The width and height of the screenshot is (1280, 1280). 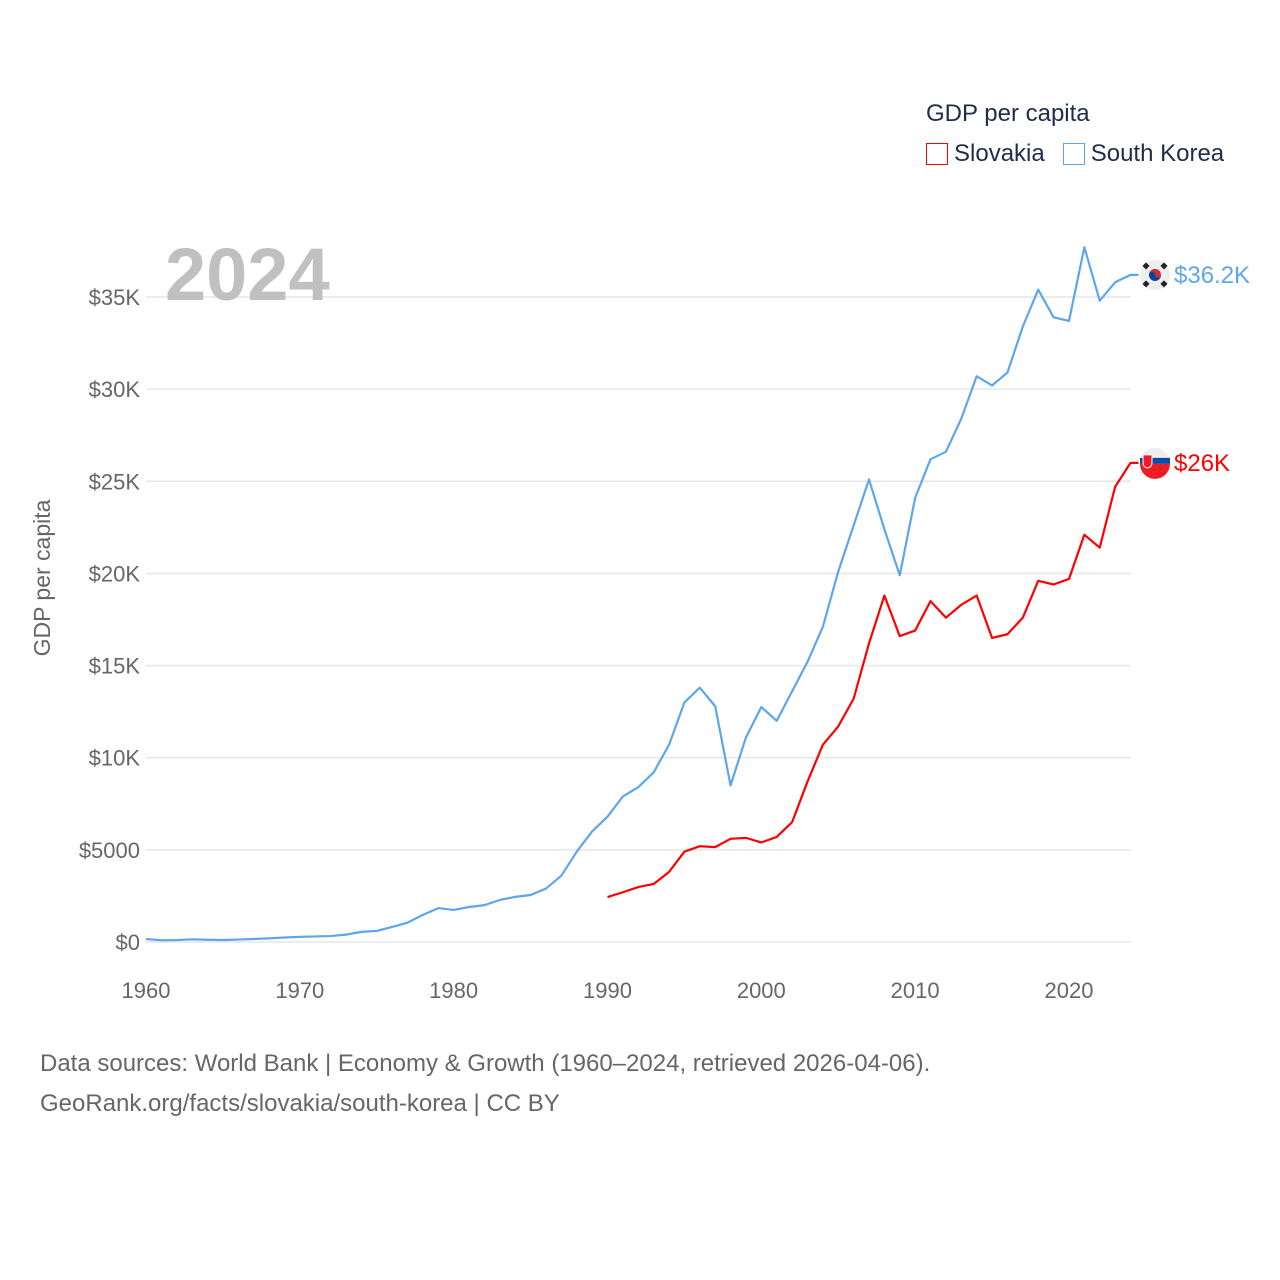 What do you see at coordinates (873, 680) in the screenshot?
I see `series-line-slovakia` at bounding box center [873, 680].